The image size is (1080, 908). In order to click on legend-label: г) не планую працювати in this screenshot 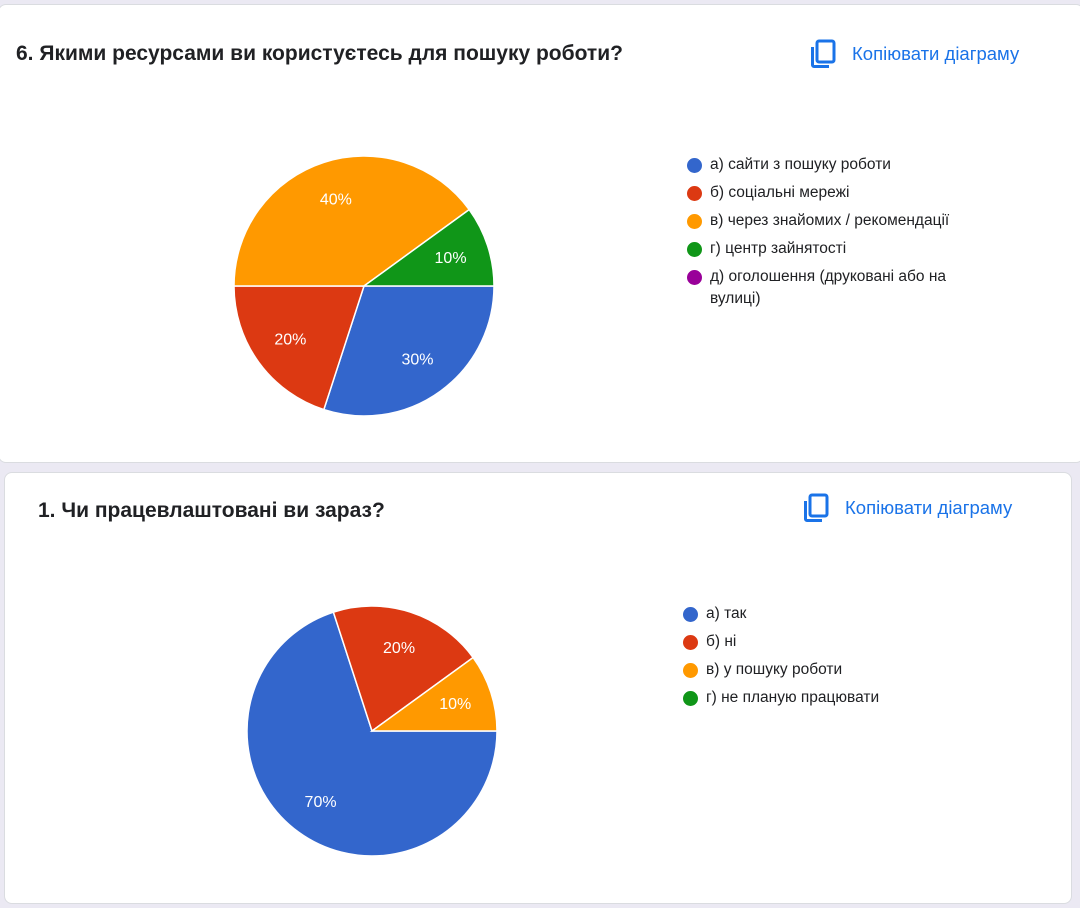, I will do `click(793, 697)`.